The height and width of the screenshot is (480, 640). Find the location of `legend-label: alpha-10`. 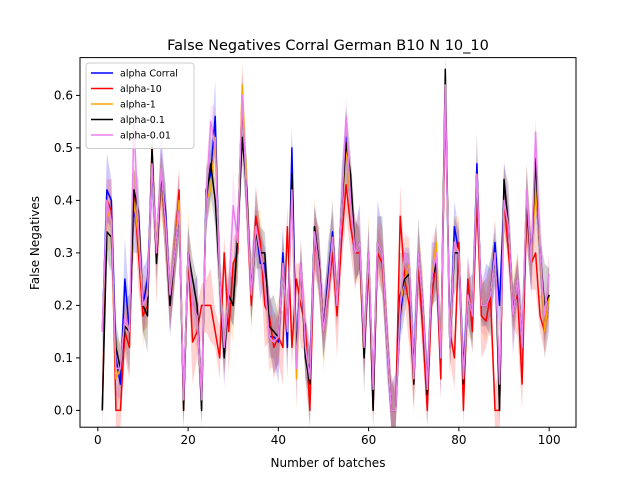

legend-label: alpha-10 is located at coordinates (141, 89).